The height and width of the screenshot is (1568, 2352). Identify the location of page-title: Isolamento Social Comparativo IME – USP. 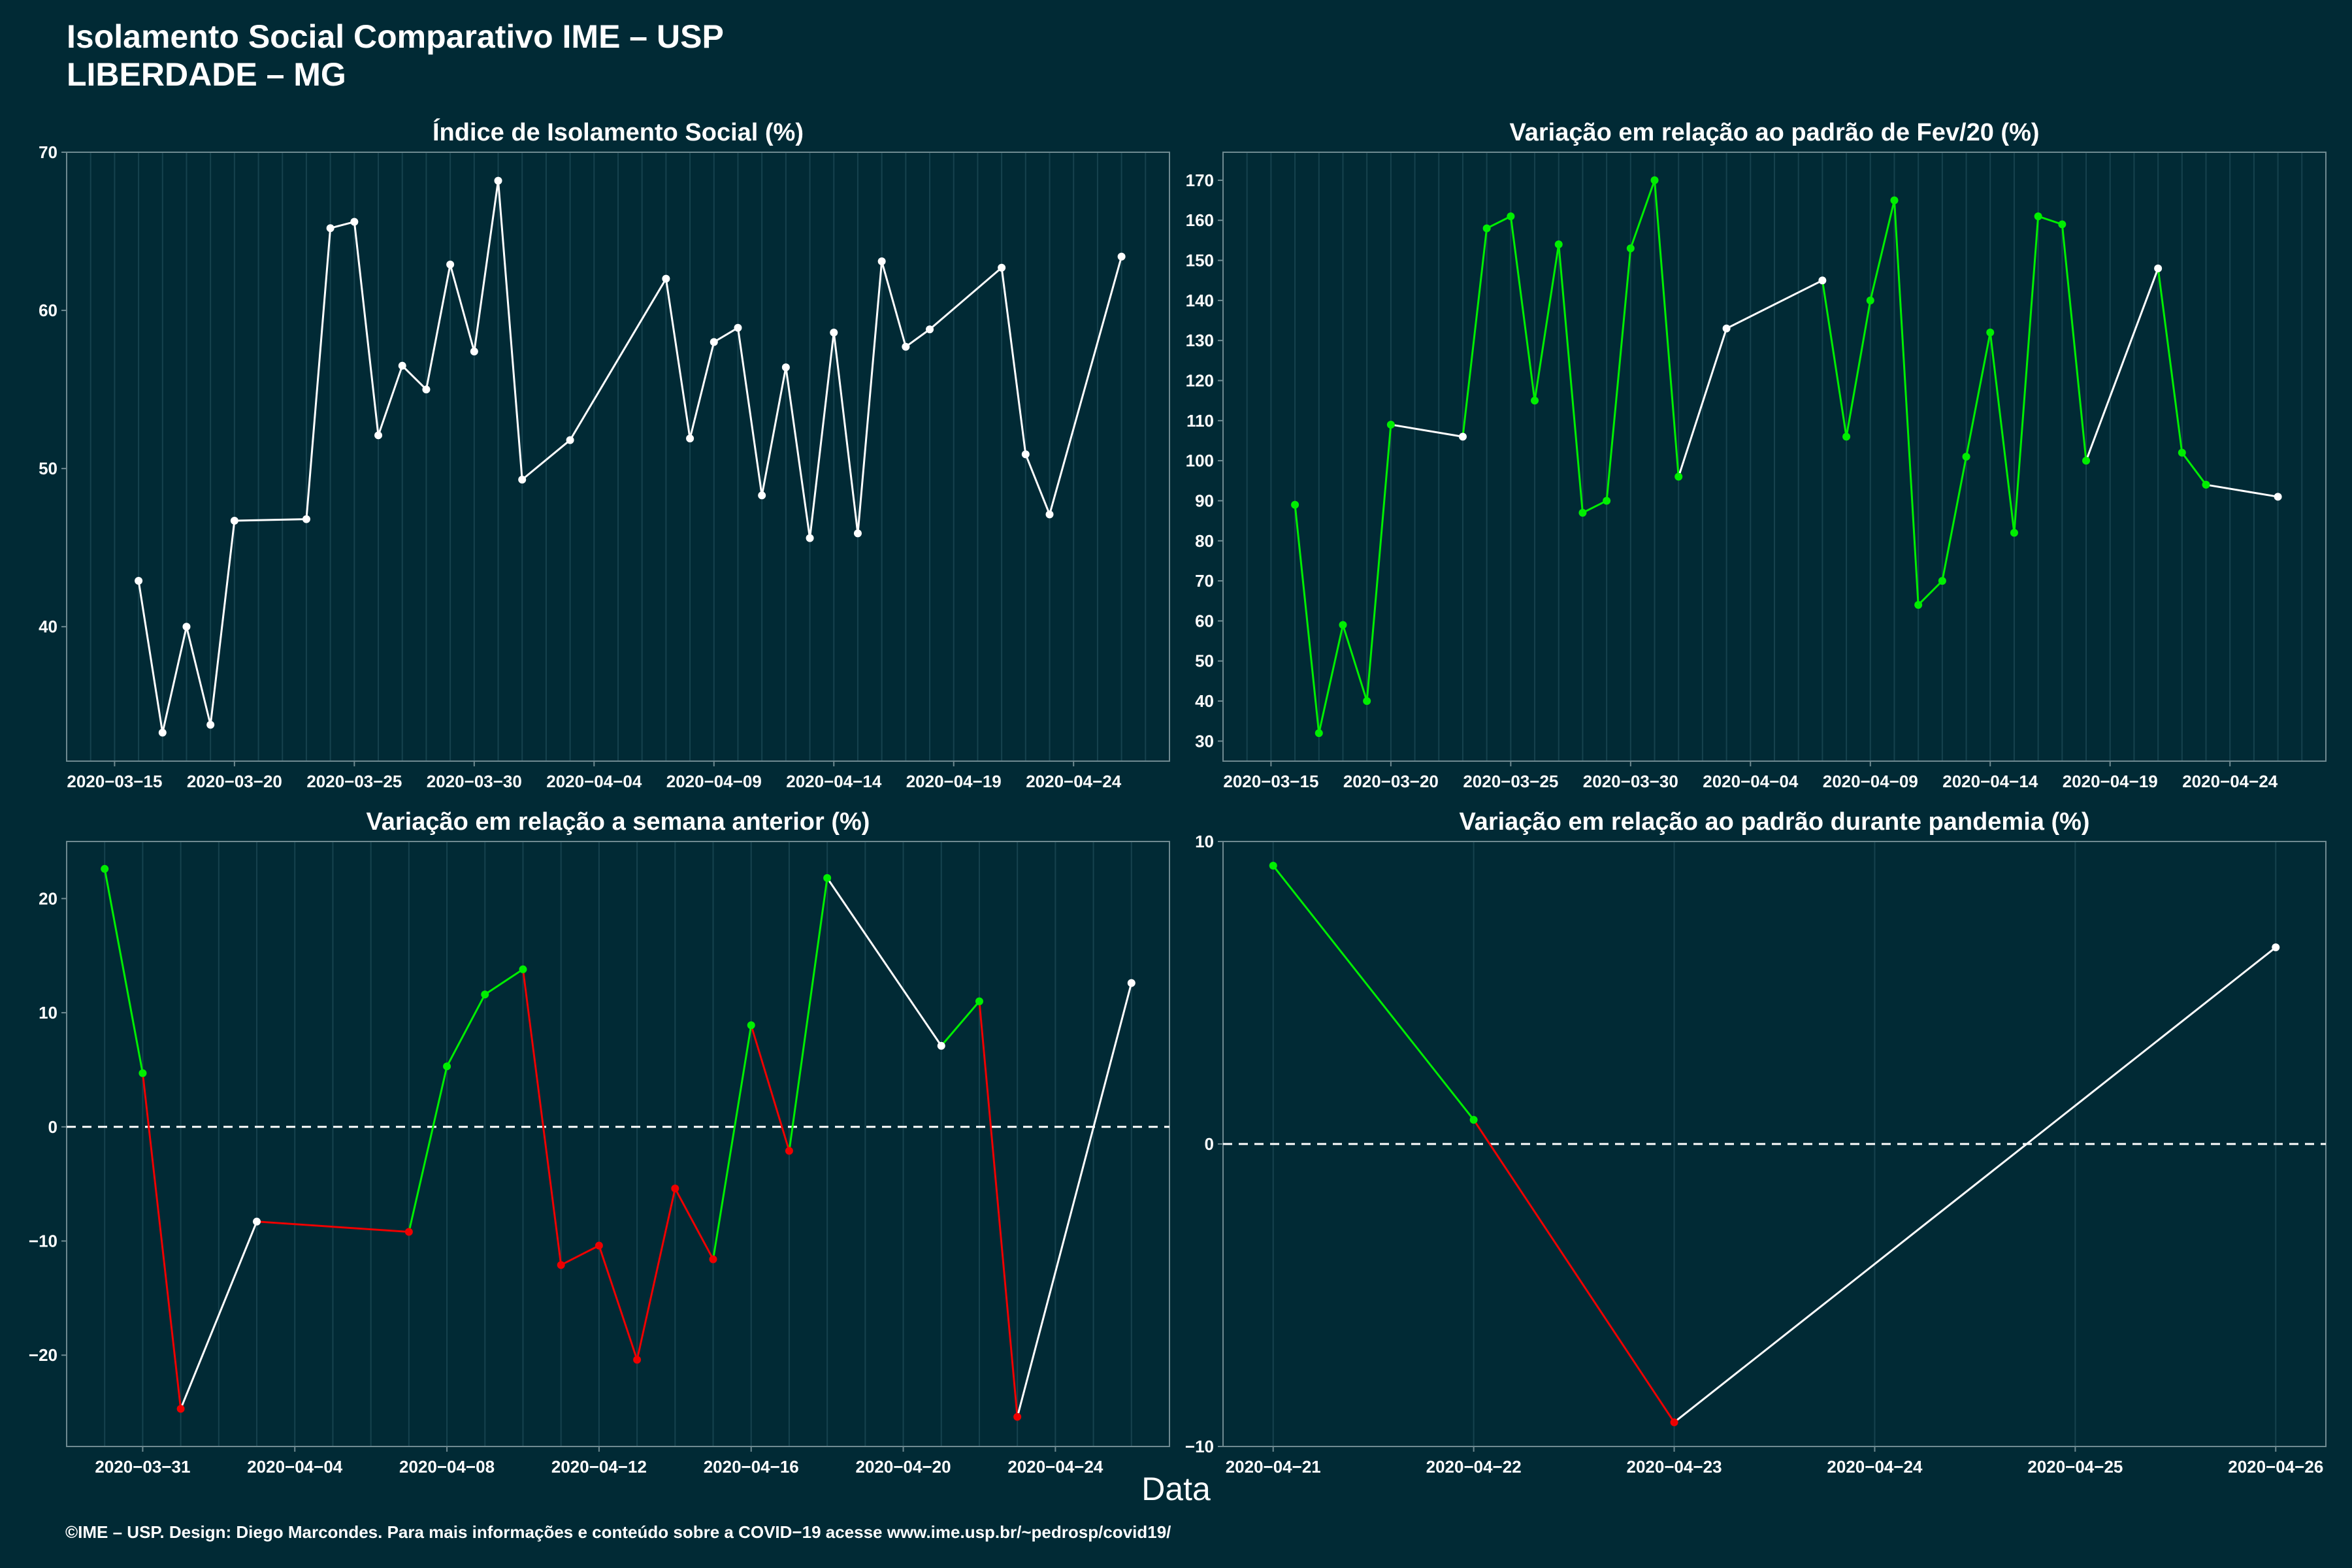
(395, 36).